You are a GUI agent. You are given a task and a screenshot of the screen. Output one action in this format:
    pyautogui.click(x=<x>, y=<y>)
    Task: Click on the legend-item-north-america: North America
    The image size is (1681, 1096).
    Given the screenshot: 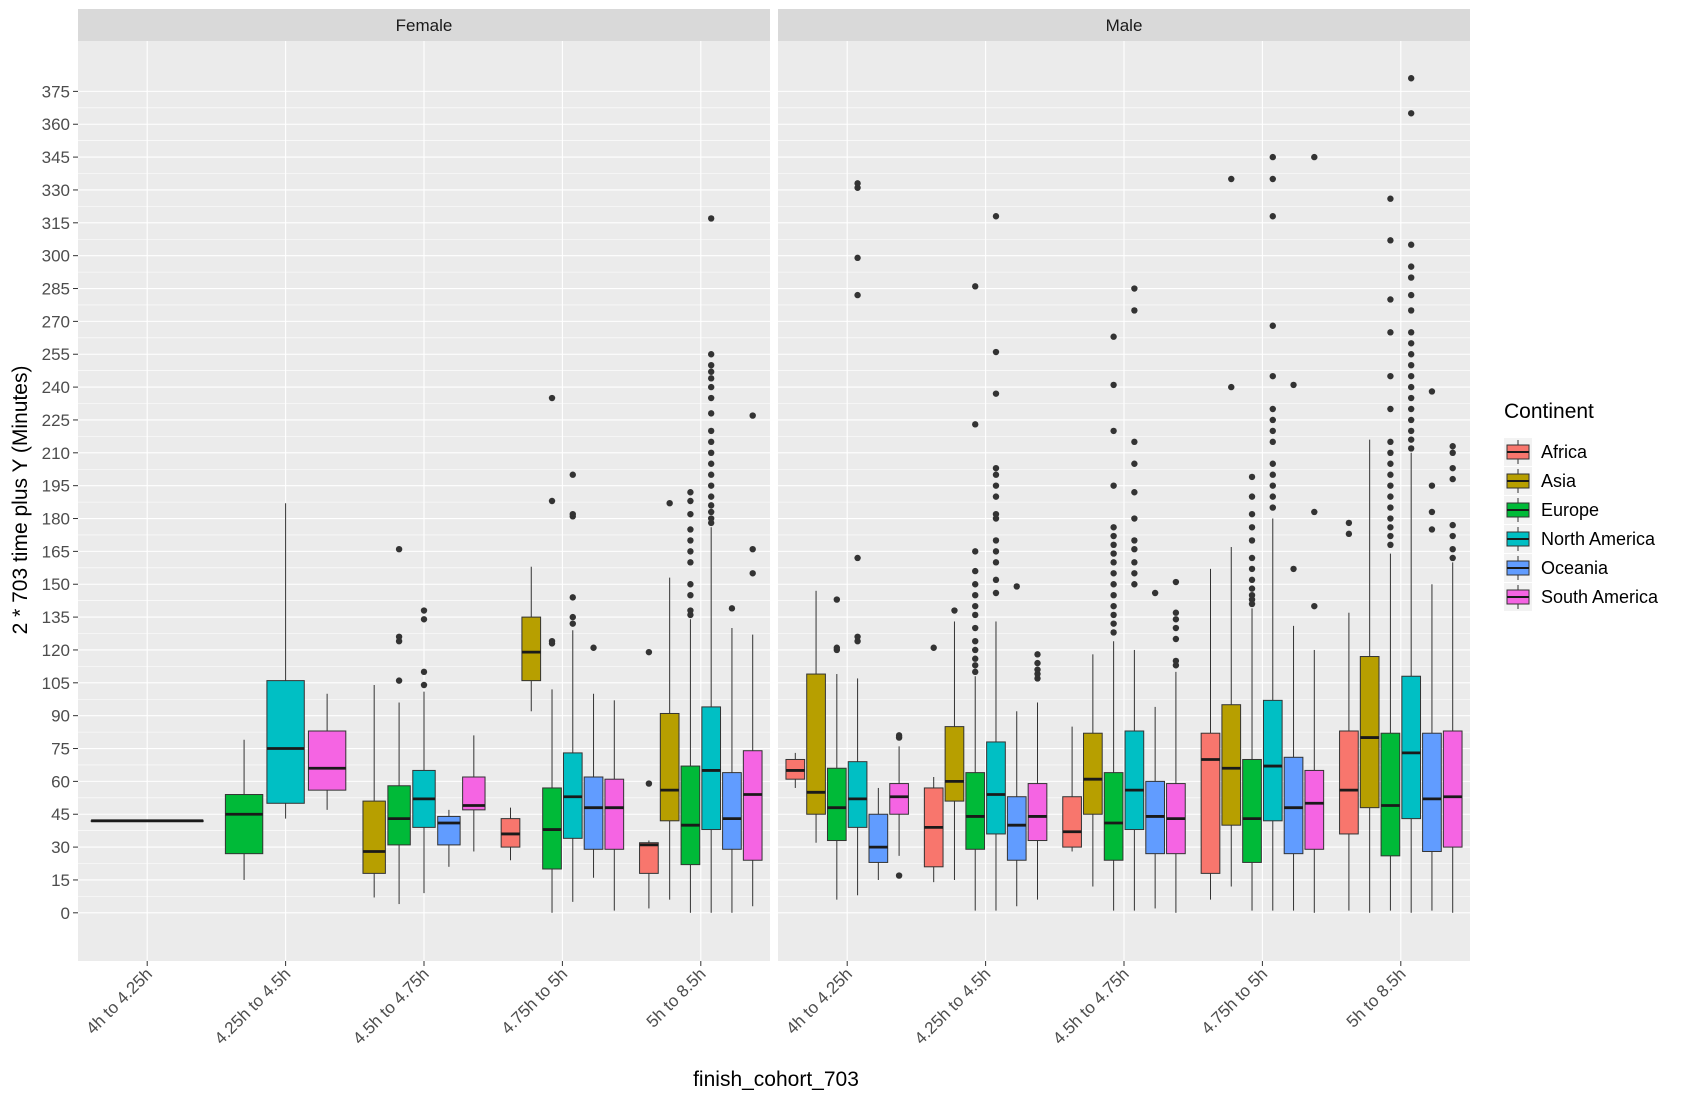 What is the action you would take?
    pyautogui.click(x=1580, y=539)
    